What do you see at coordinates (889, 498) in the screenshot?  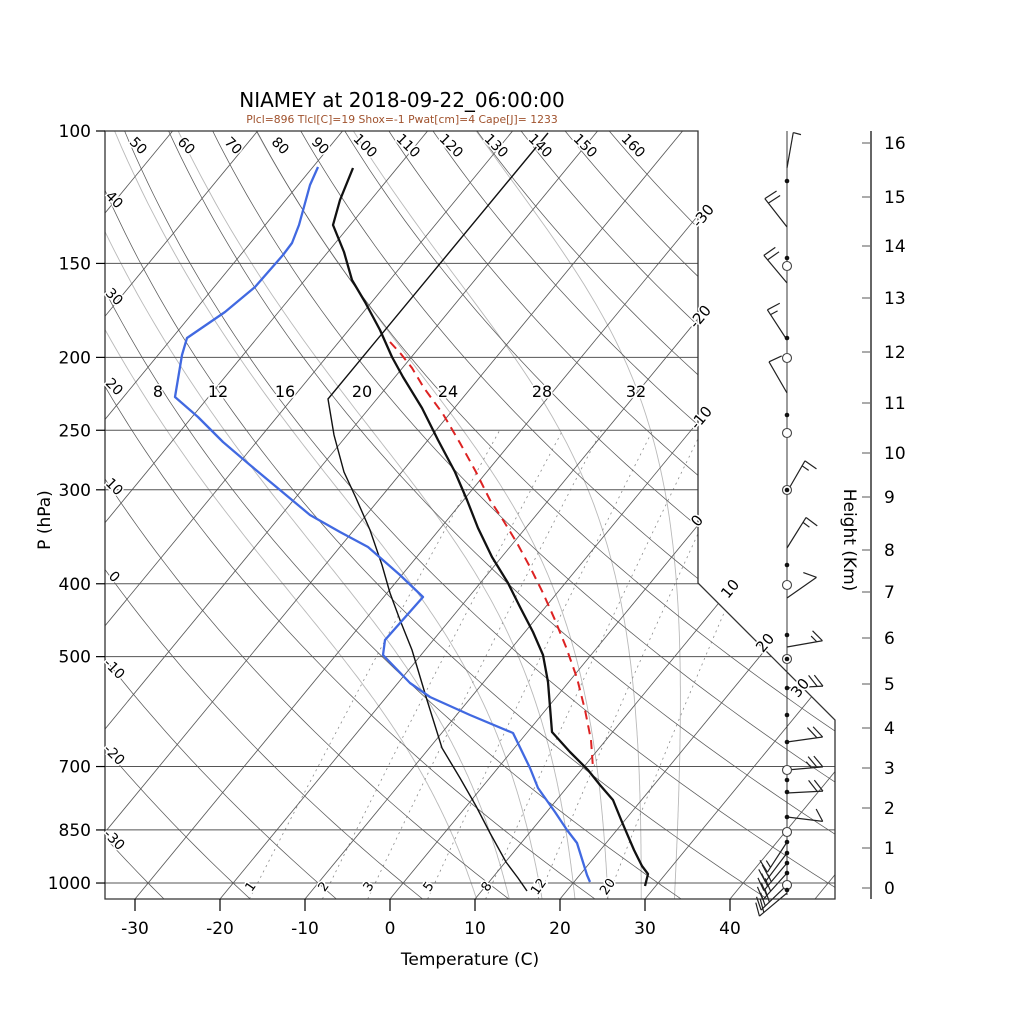 I see `svg-text: 9` at bounding box center [889, 498].